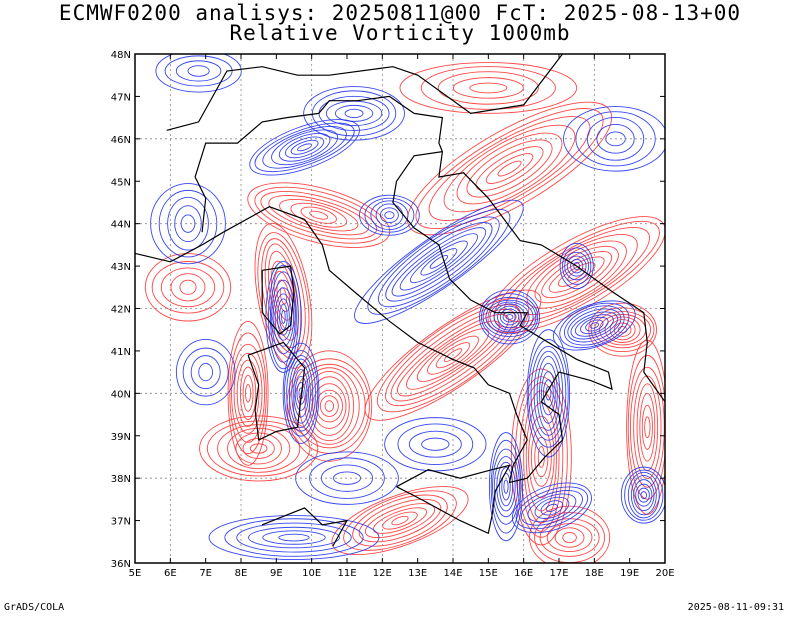  I want to click on lat-tick-label: 36N, so click(121, 564).